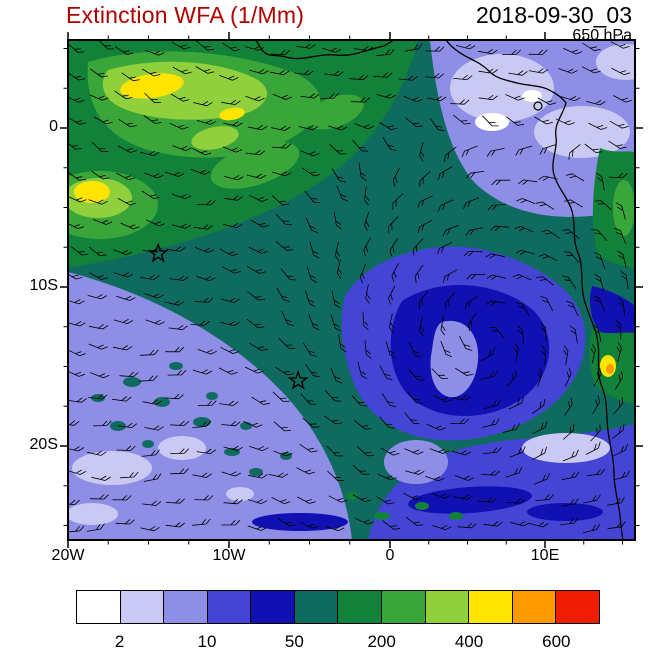 The width and height of the screenshot is (650, 667). I want to click on plot-datetime: 2018-09-30_03, so click(553, 15).